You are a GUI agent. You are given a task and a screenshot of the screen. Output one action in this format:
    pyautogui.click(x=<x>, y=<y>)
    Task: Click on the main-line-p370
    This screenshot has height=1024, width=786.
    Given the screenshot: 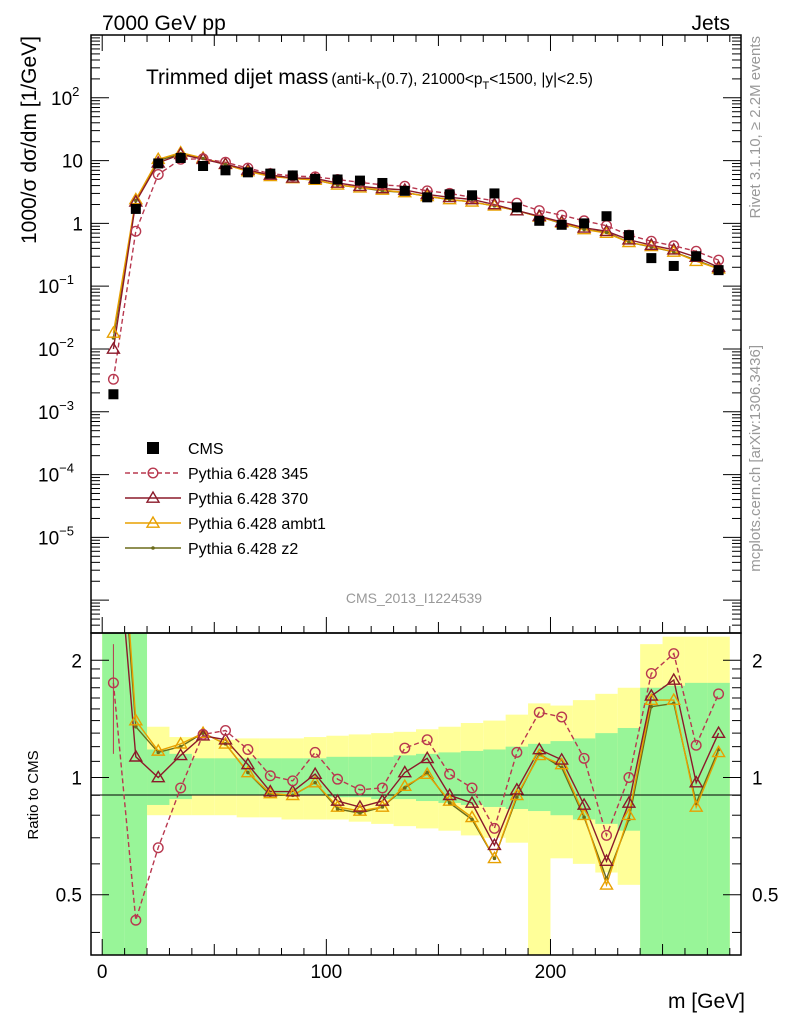 What is the action you would take?
    pyautogui.click(x=415, y=251)
    